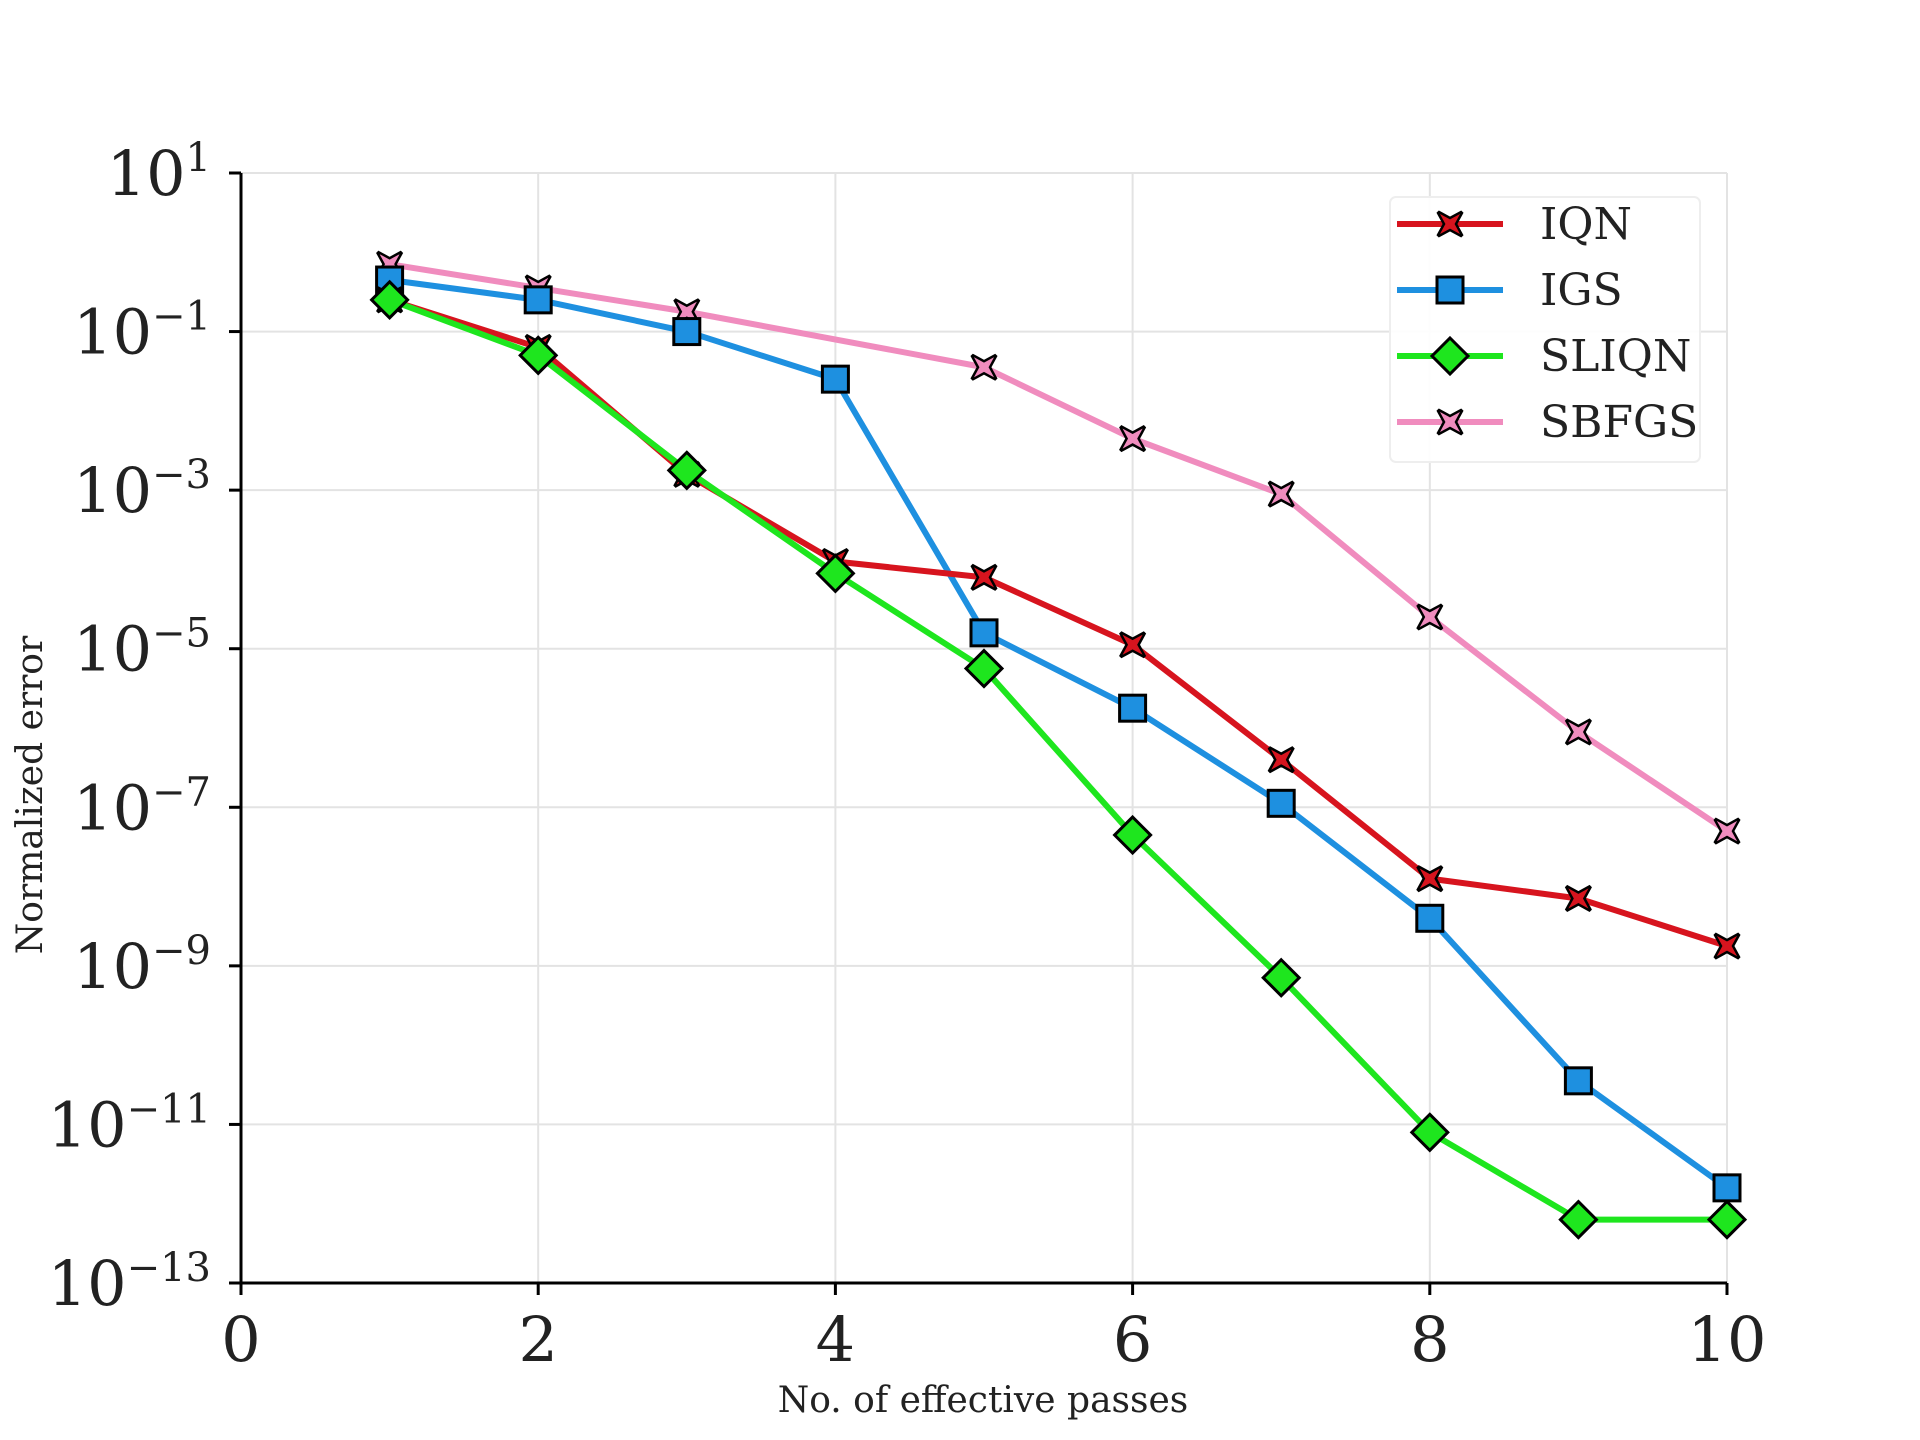 The image size is (1920, 1440). I want to click on legend-entry-sbfgs: SBFGS, so click(1547, 422).